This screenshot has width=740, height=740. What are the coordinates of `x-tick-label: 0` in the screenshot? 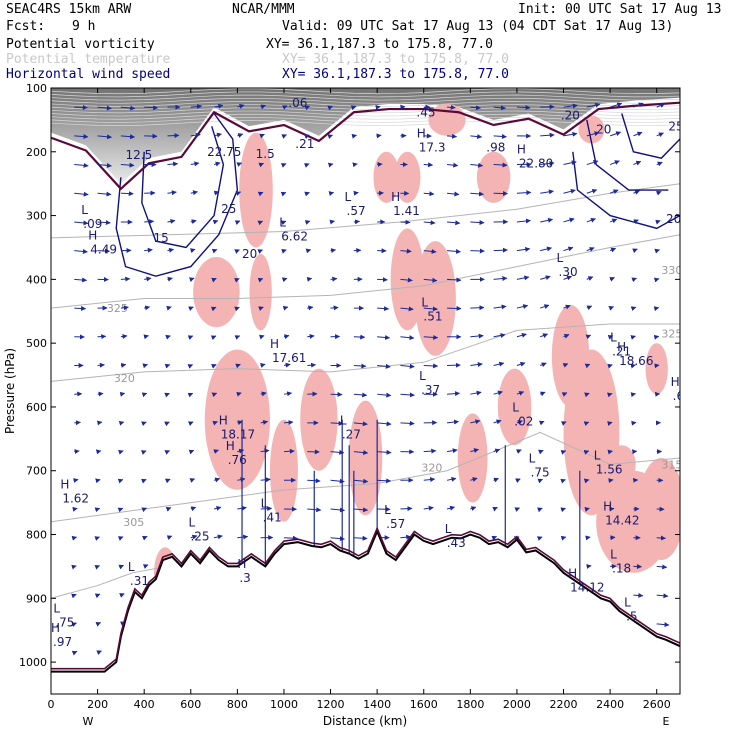 It's located at (51, 704).